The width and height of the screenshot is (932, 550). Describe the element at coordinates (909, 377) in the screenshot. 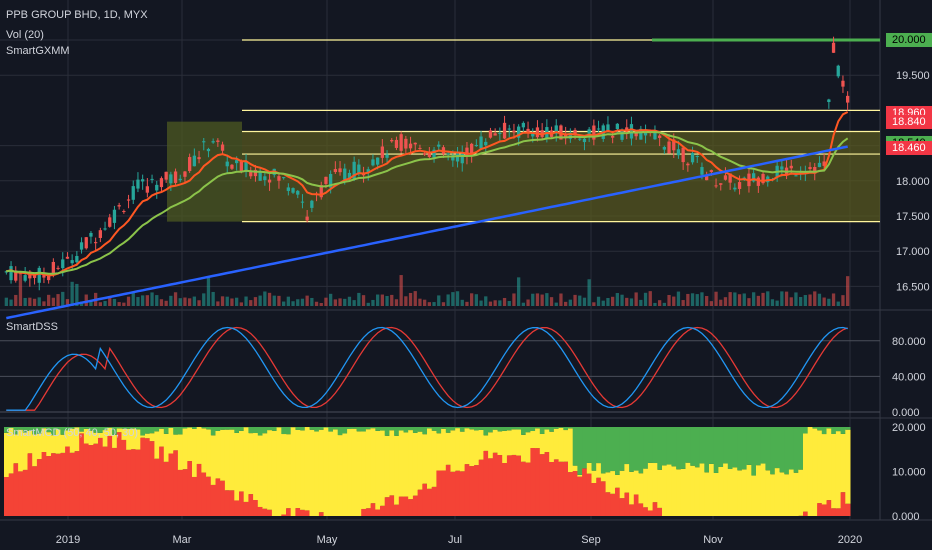

I see `dss-tick-label: 40.000` at that location.